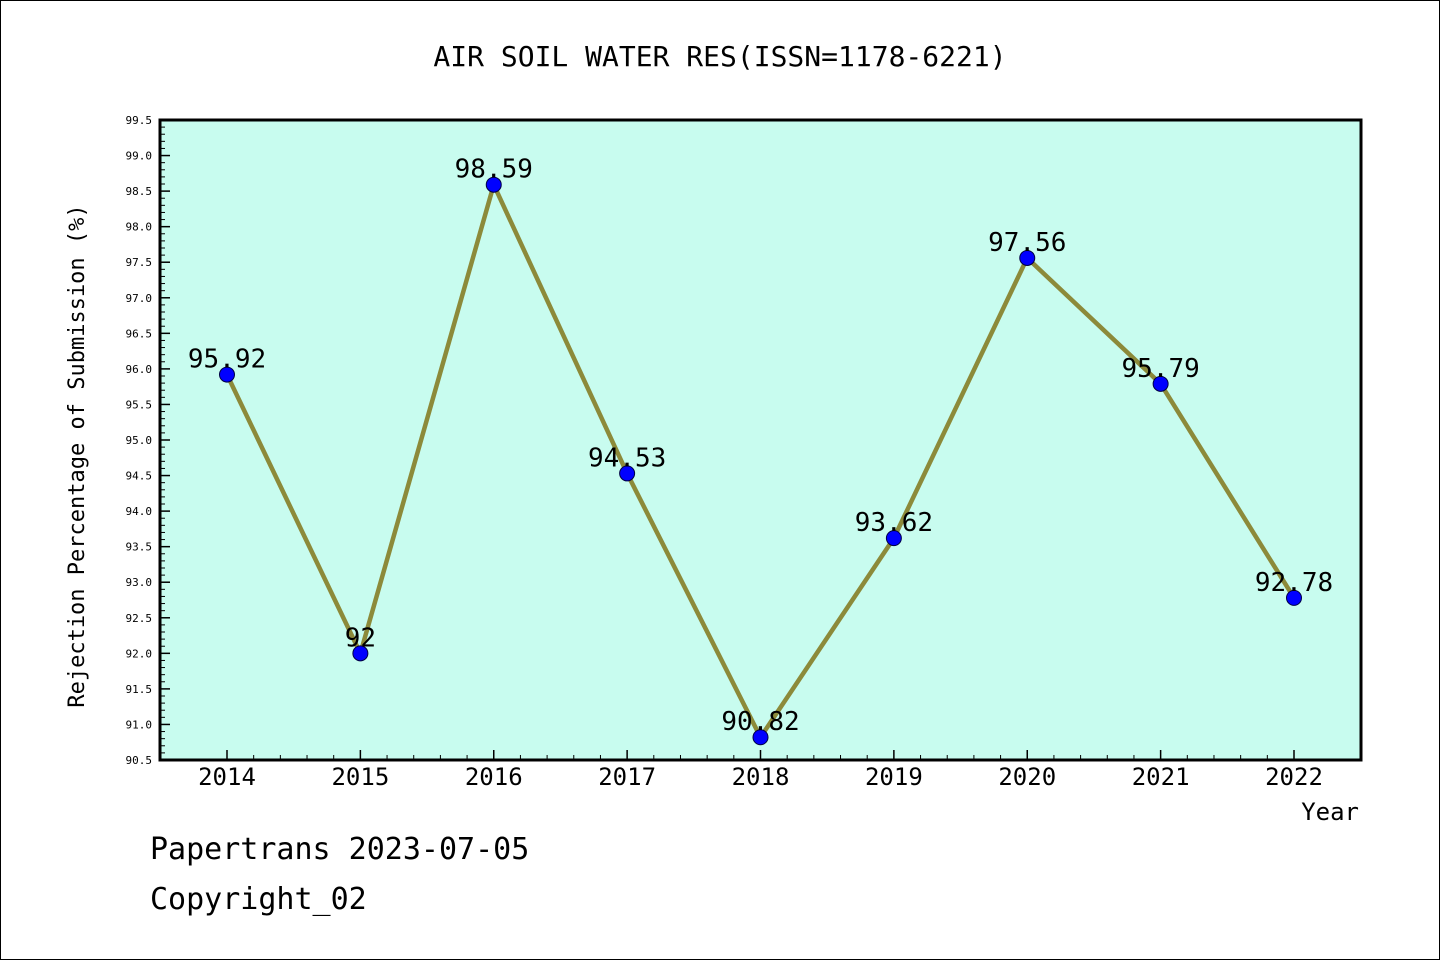 This screenshot has width=1440, height=960. Describe the element at coordinates (139, 760) in the screenshot. I see `y-tick-label: 90.5` at that location.